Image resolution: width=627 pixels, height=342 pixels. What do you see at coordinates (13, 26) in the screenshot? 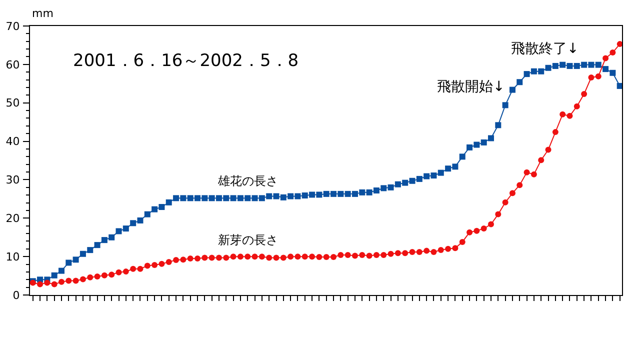
I see `y-tick-label: 70` at bounding box center [13, 26].